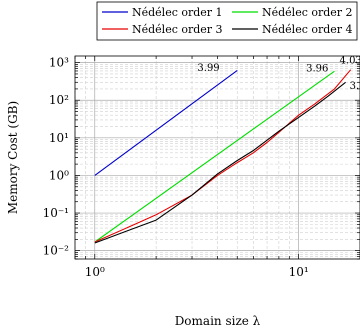  Describe the element at coordinates (56, 213) in the screenshot. I see `y-tick-label: 10⁻¹` at that location.